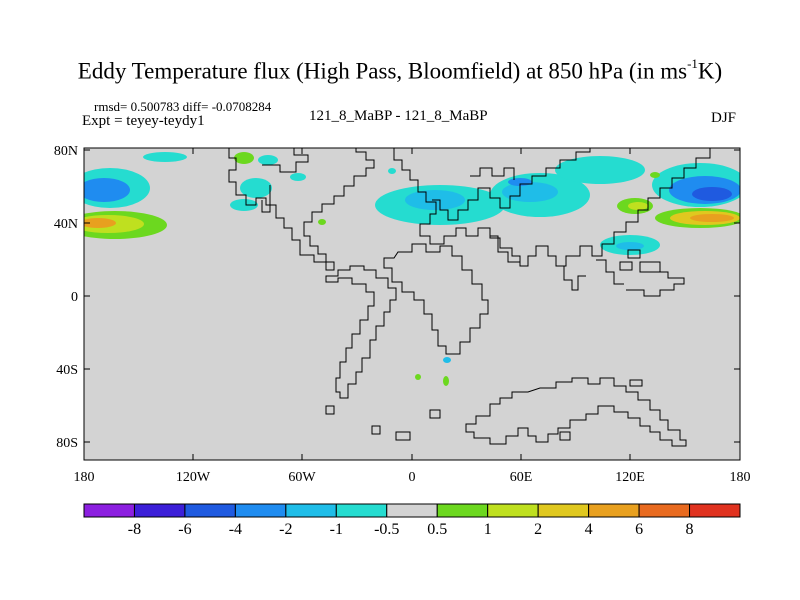 This screenshot has height=600, width=800. I want to click on colorbar-label: -1, so click(336, 529).